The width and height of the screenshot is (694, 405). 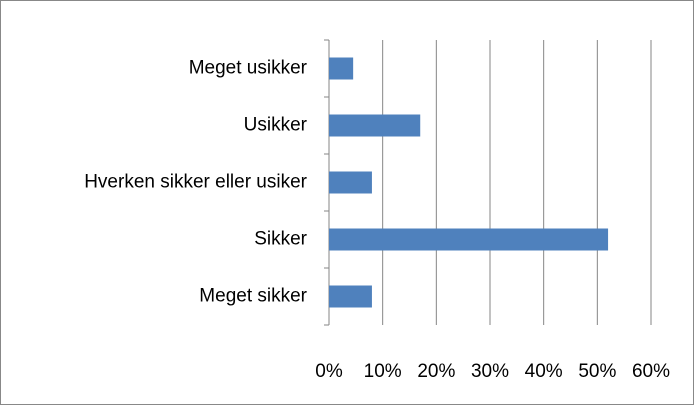 What do you see at coordinates (597, 371) in the screenshot?
I see `x-tick-label: 50%` at bounding box center [597, 371].